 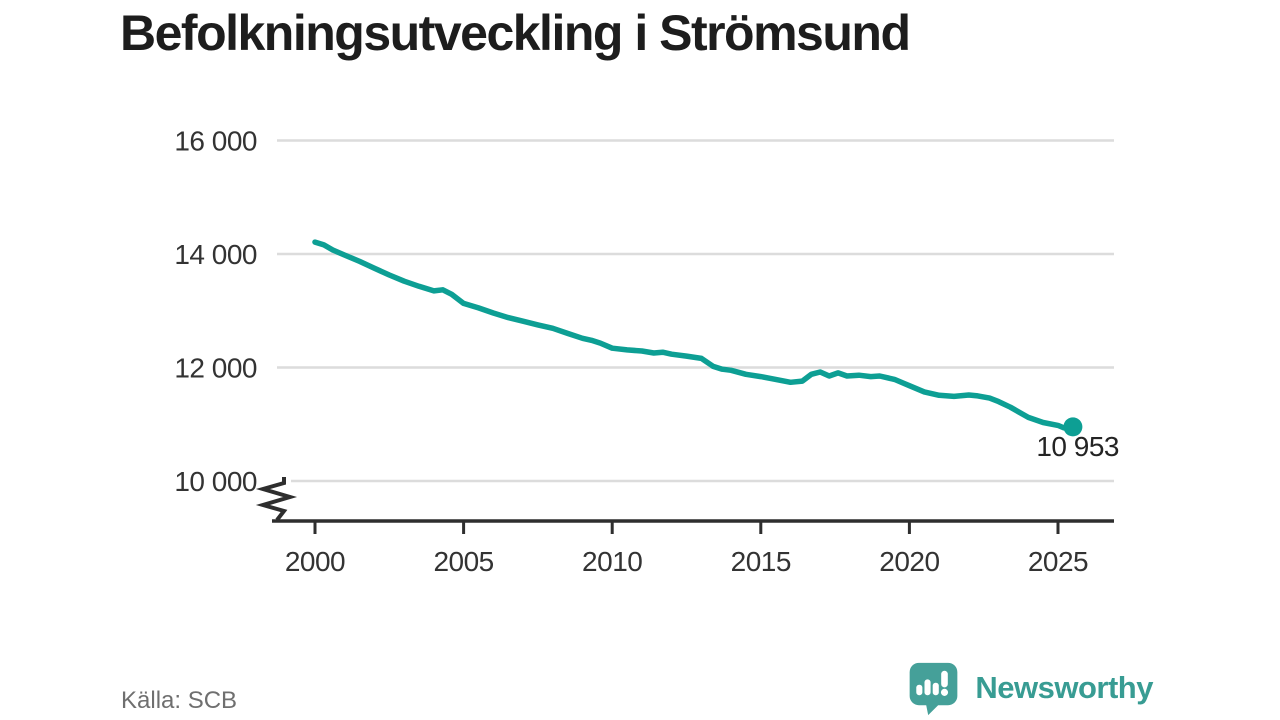 What do you see at coordinates (612, 561) in the screenshot?
I see `x-tick-label: 2010` at bounding box center [612, 561].